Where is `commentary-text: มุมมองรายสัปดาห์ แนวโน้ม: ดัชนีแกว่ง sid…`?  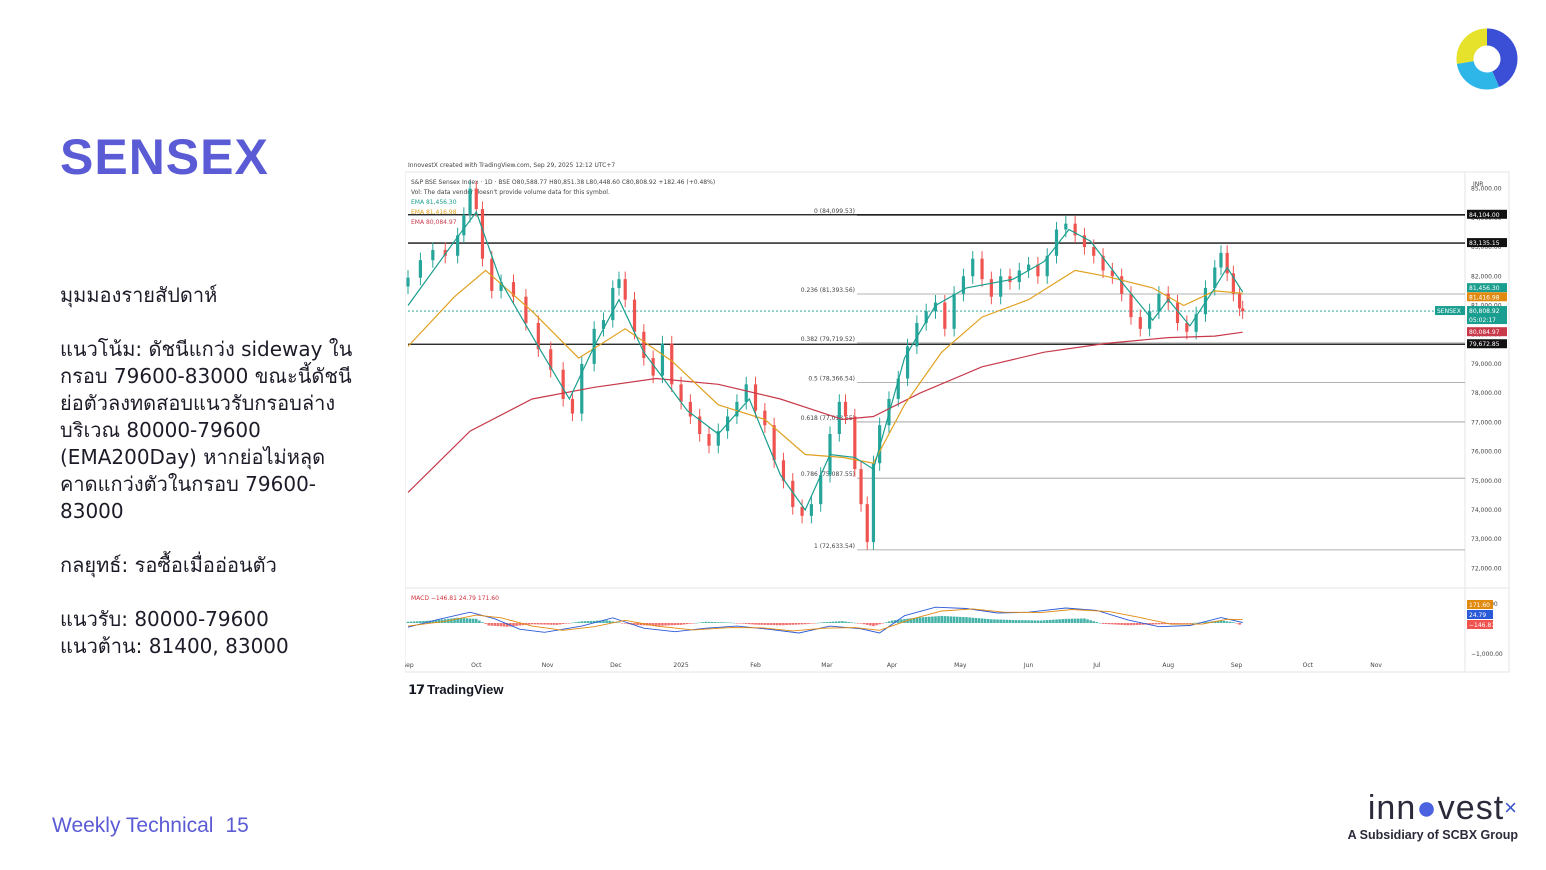 commentary-text: มุมมองรายสัปดาห์ แนวโน้ม: ดัชนีแกว่ง sid… is located at coordinates (225, 484).